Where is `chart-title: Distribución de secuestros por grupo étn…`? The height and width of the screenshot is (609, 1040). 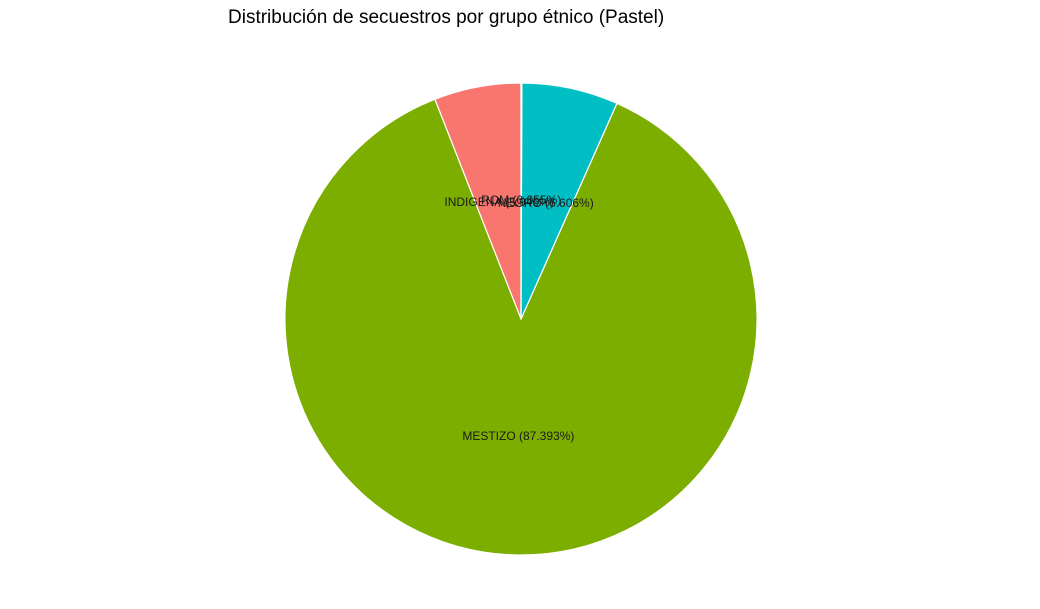
chart-title: Distribución de secuestros por grupo étn… is located at coordinates (446, 17).